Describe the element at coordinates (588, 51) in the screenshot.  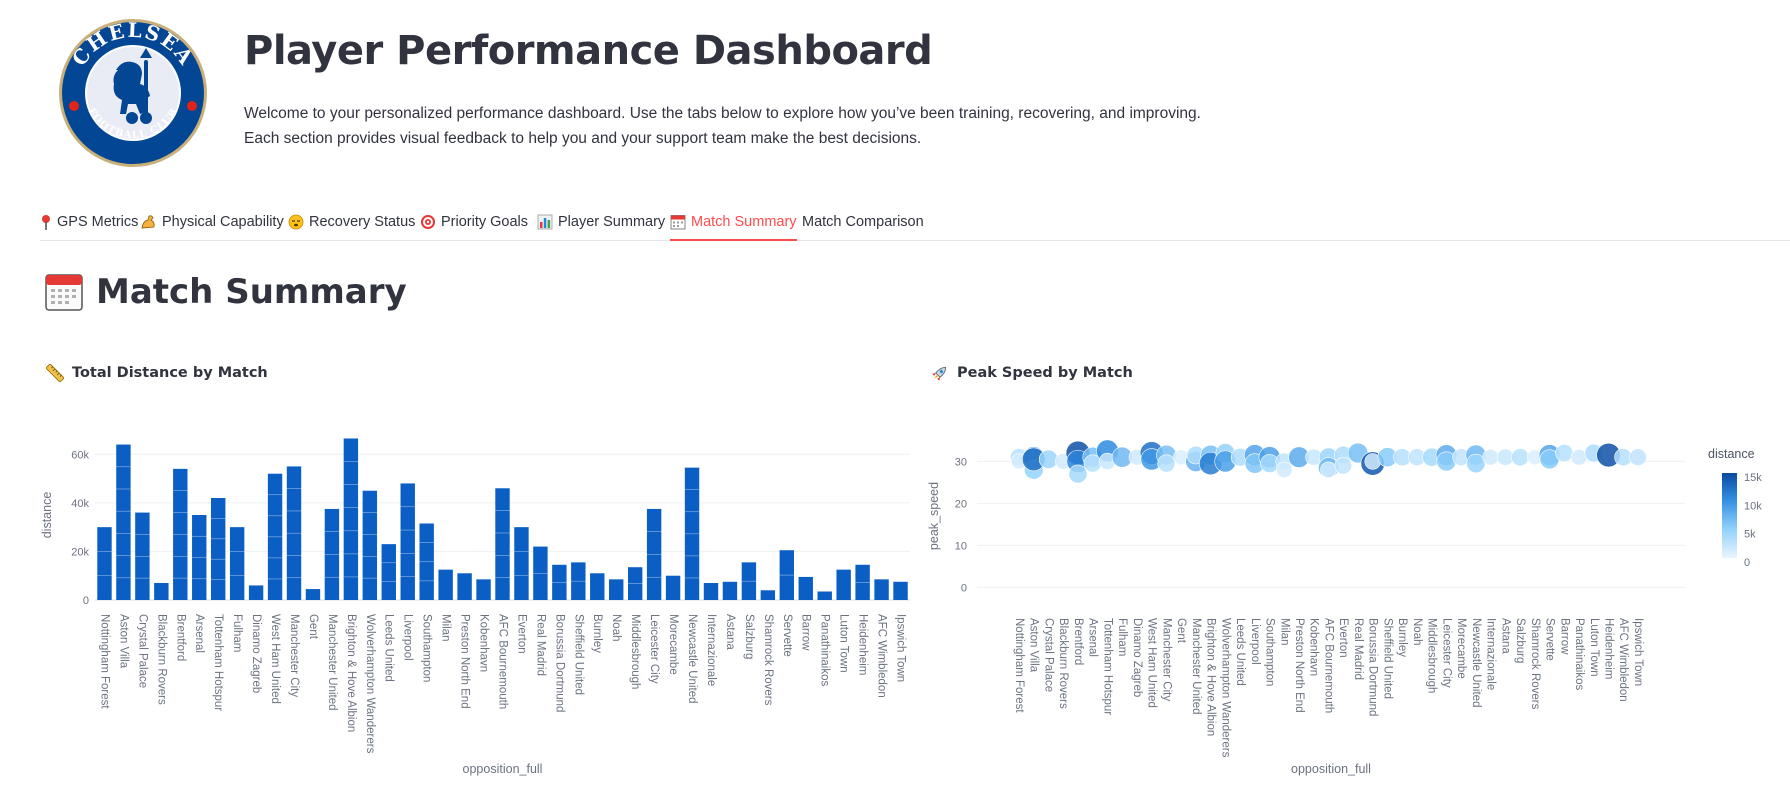
I see `page-title: Player Performance Dashboard` at that location.